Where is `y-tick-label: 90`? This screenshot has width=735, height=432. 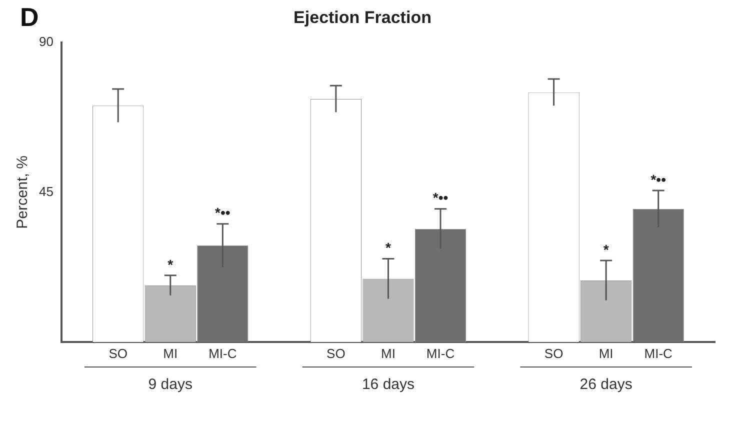 y-tick-label: 90 is located at coordinates (46, 41).